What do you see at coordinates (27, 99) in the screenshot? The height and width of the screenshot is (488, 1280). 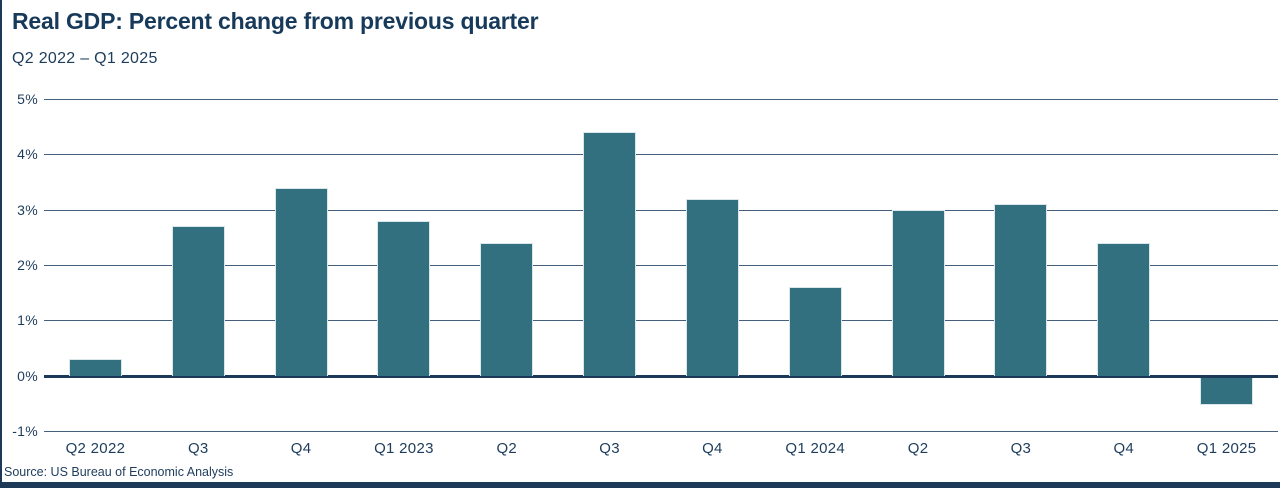 I see `y-axis-tick-label: 5%` at bounding box center [27, 99].